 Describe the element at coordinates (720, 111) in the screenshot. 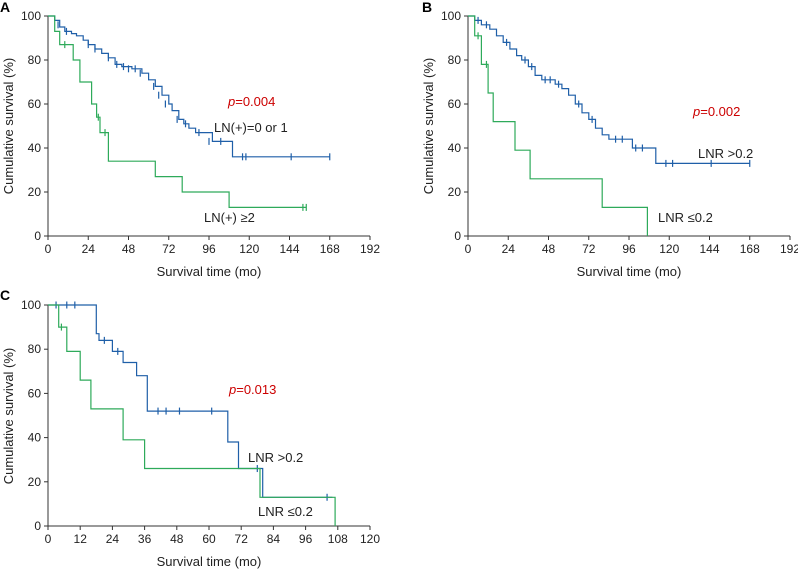

I see `p-value-number: =0.002` at that location.